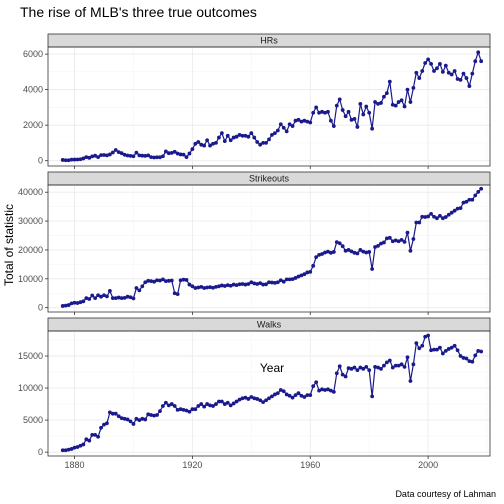 The height and width of the screenshot is (504, 504). Describe the element at coordinates (33, 90) in the screenshot. I see `y-tick-label: 4000` at that location.